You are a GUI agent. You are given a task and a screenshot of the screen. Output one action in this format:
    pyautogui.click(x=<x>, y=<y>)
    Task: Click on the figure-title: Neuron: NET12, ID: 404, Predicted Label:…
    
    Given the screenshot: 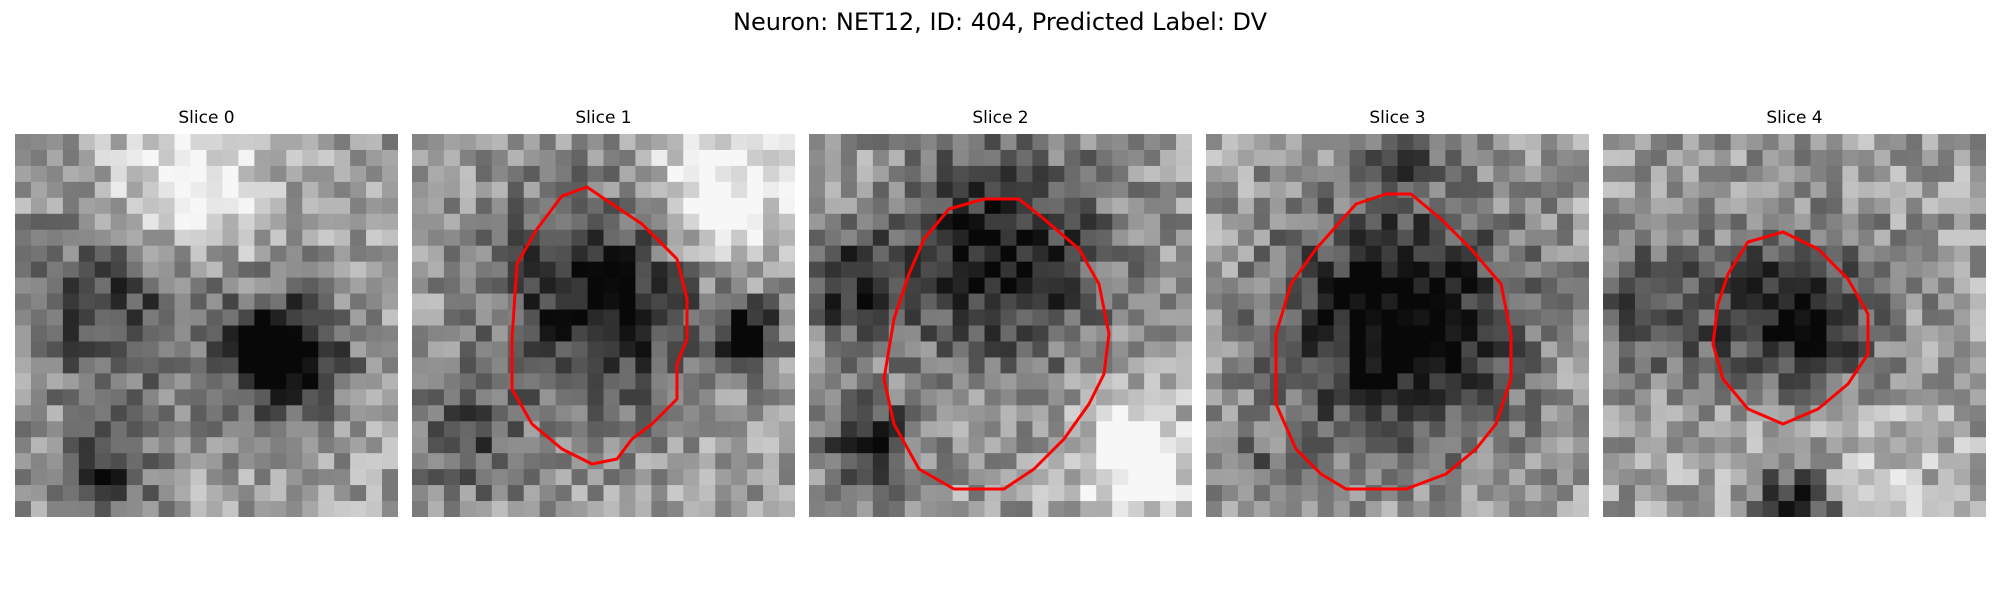 What is the action you would take?
    pyautogui.click(x=1000, y=22)
    